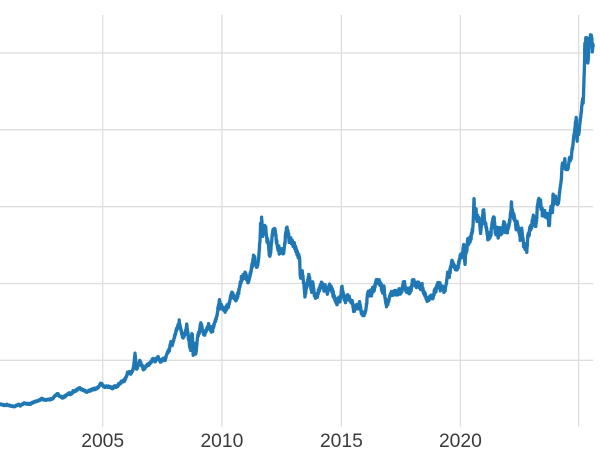 The width and height of the screenshot is (600, 450). What do you see at coordinates (102, 440) in the screenshot?
I see `svg-text: 2005` at bounding box center [102, 440].